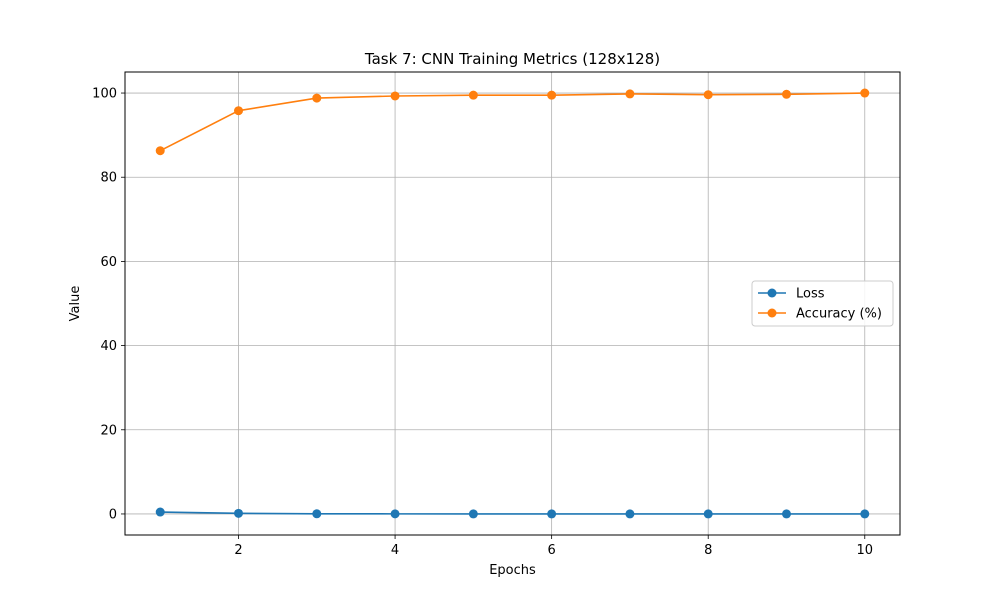  What do you see at coordinates (108, 178) in the screenshot?
I see `y-tick-label: 80` at bounding box center [108, 178].